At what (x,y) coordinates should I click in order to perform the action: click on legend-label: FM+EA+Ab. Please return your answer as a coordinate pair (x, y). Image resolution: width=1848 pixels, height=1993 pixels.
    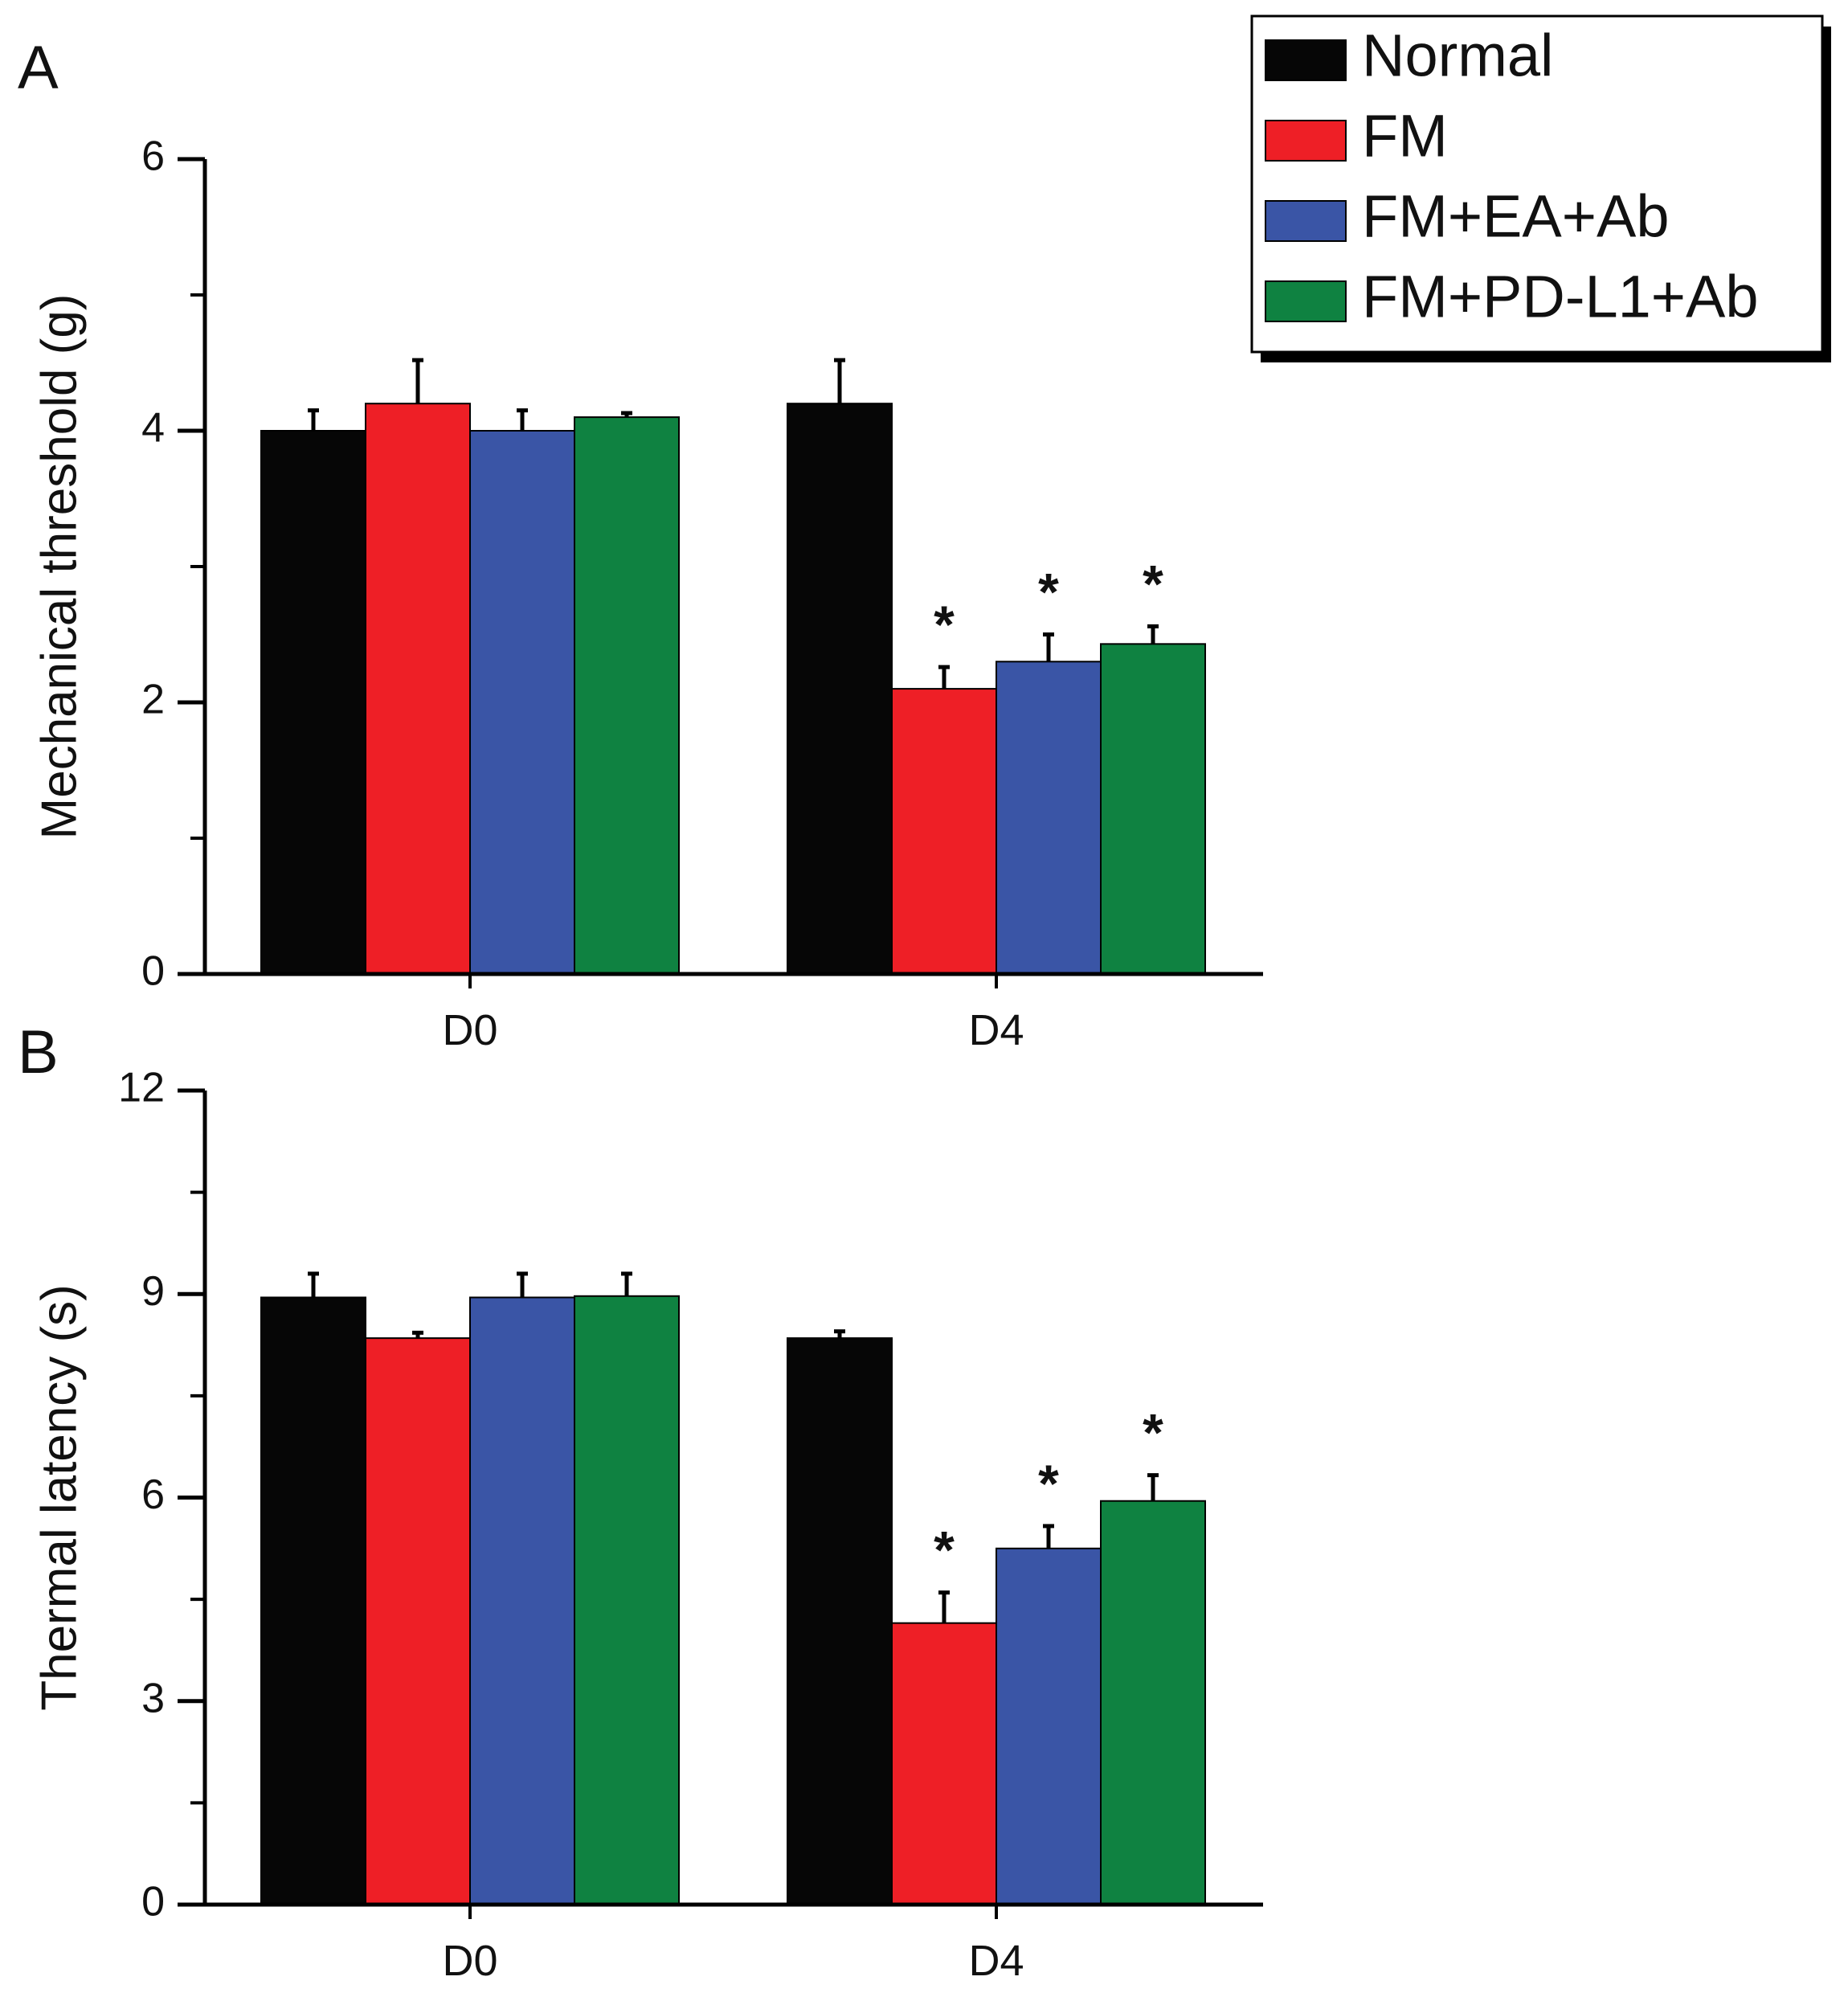
    Looking at the image, I should click on (1516, 216).